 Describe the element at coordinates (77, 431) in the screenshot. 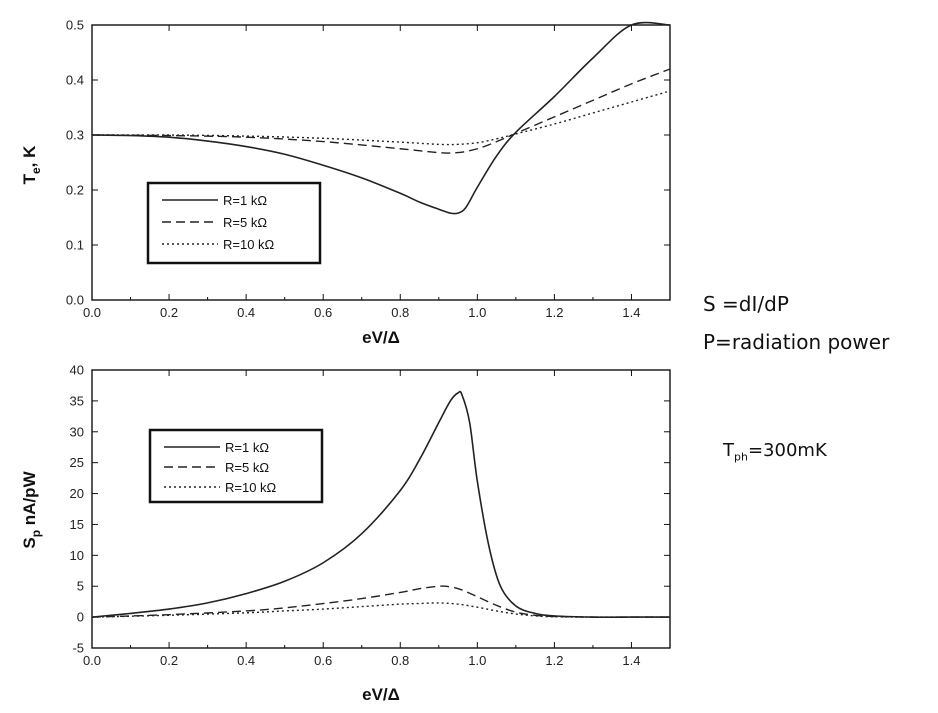

I see `y-tick-label: 30` at that location.